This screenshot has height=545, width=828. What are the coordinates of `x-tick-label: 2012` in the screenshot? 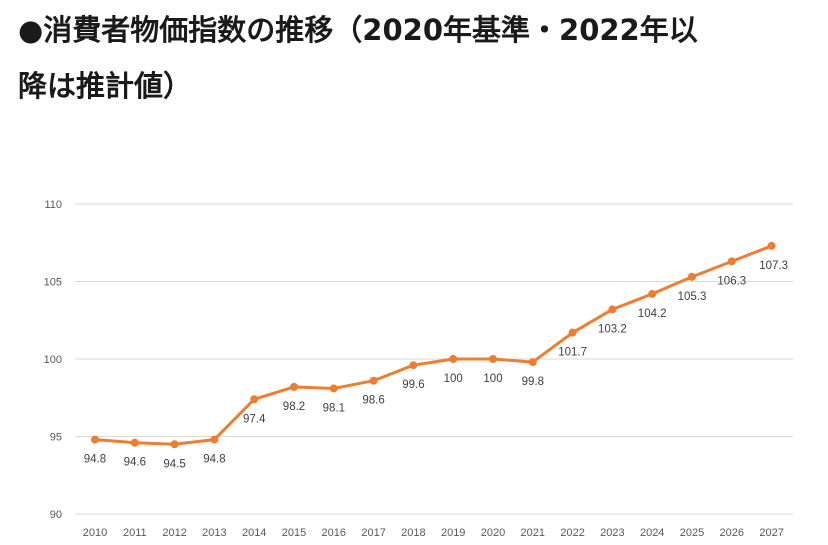 It's located at (174, 533).